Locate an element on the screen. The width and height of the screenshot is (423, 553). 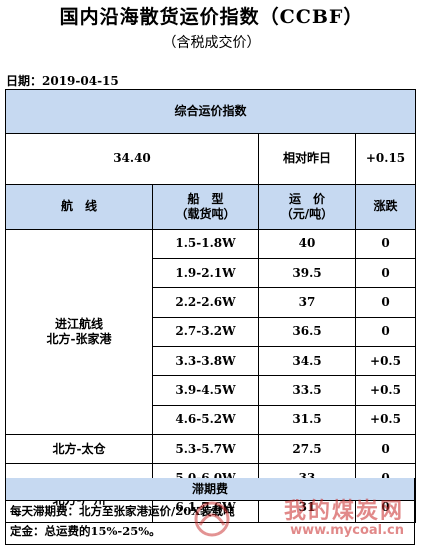
ship-type-cell: 2.2-2.6W is located at coordinates (205, 302).